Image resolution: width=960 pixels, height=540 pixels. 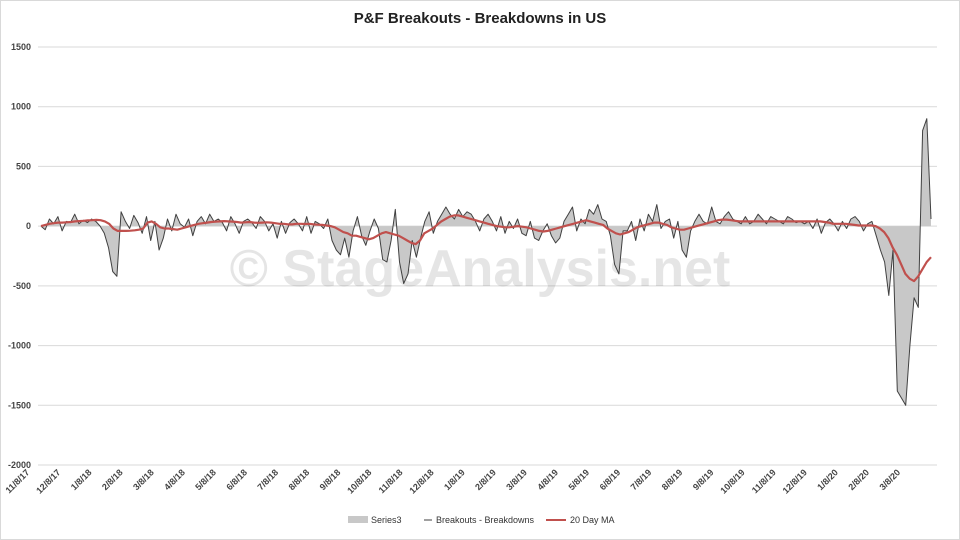 I want to click on y-tick-label: 1500, so click(x=21, y=47).